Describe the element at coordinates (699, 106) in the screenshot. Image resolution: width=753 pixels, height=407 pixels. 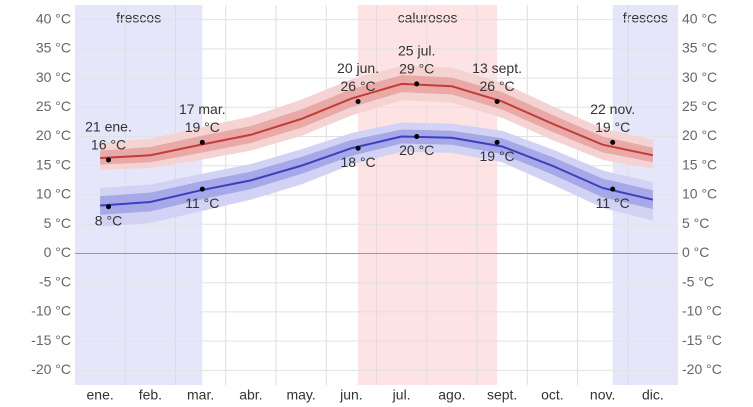
I see `y-tick-label-right: 25 °C` at that location.